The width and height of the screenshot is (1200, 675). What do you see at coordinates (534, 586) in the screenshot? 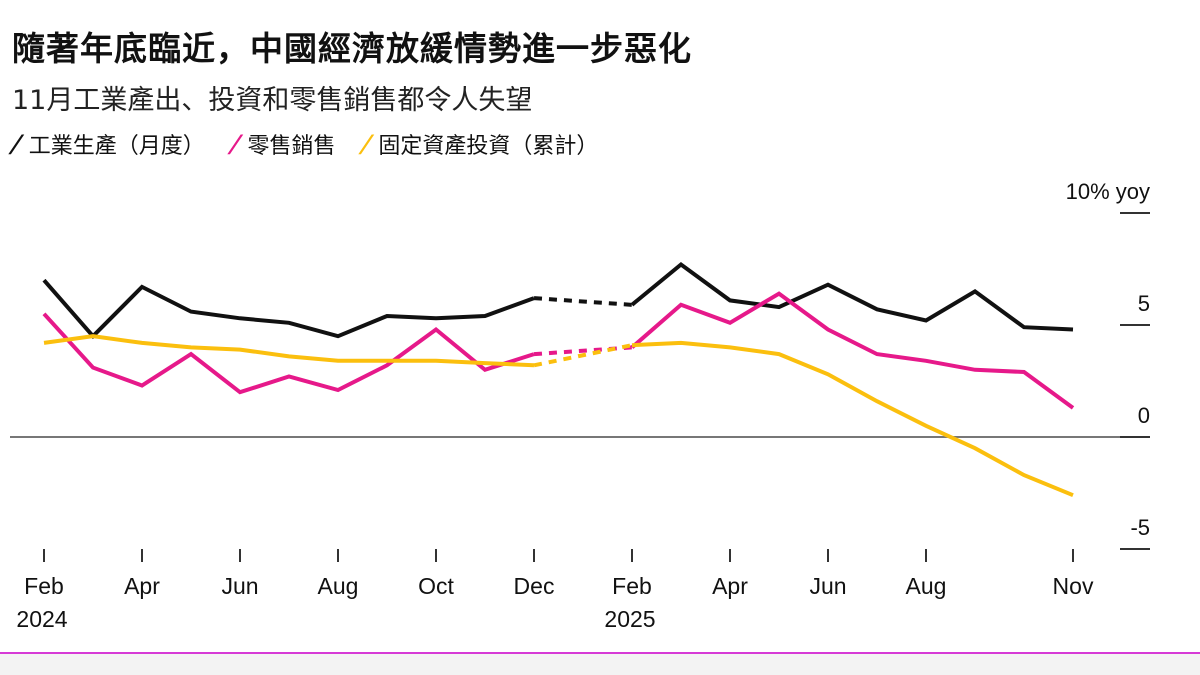
I see `x-tick-label: Dec` at bounding box center [534, 586].